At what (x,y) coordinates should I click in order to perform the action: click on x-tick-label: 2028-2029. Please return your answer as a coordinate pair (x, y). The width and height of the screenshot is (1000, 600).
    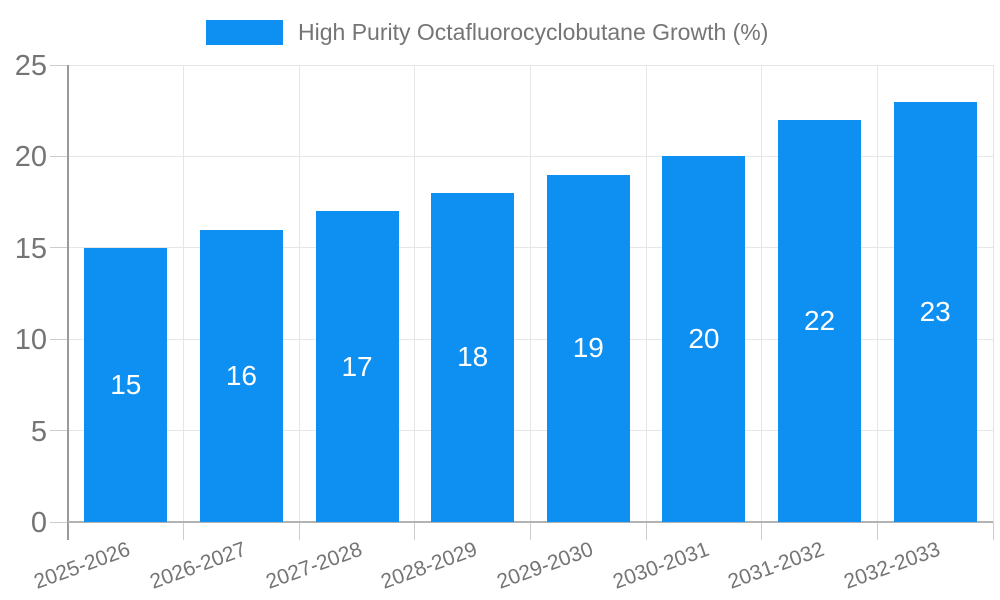
    Looking at the image, I should click on (429, 565).